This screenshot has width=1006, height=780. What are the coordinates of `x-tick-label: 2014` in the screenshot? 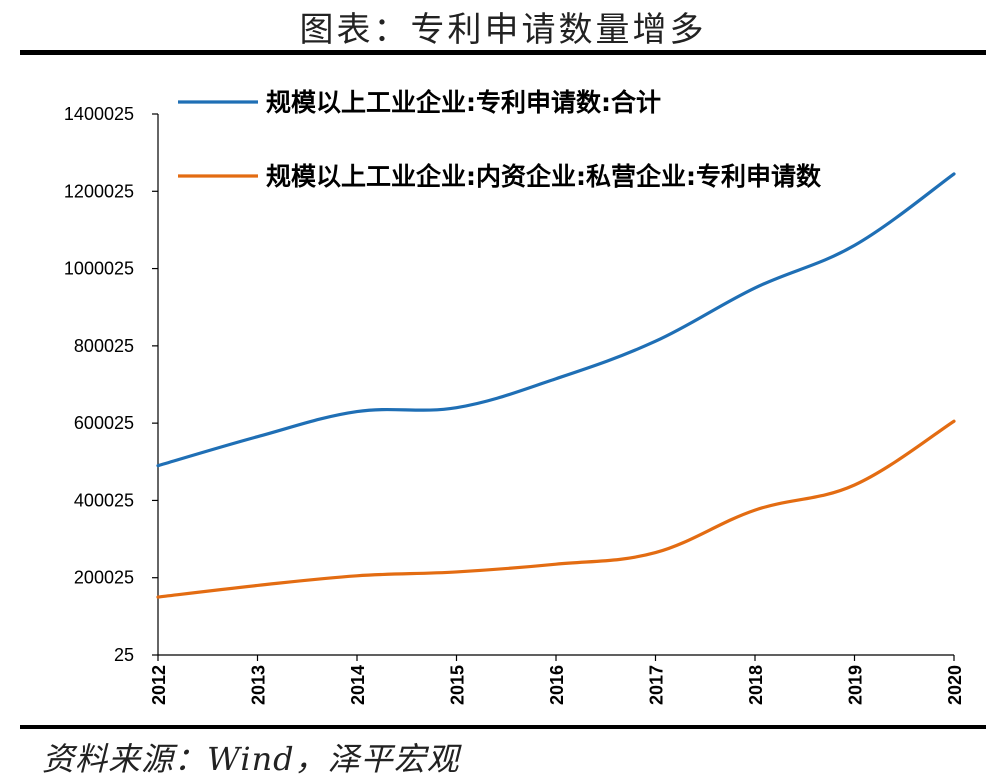 It's located at (358, 685).